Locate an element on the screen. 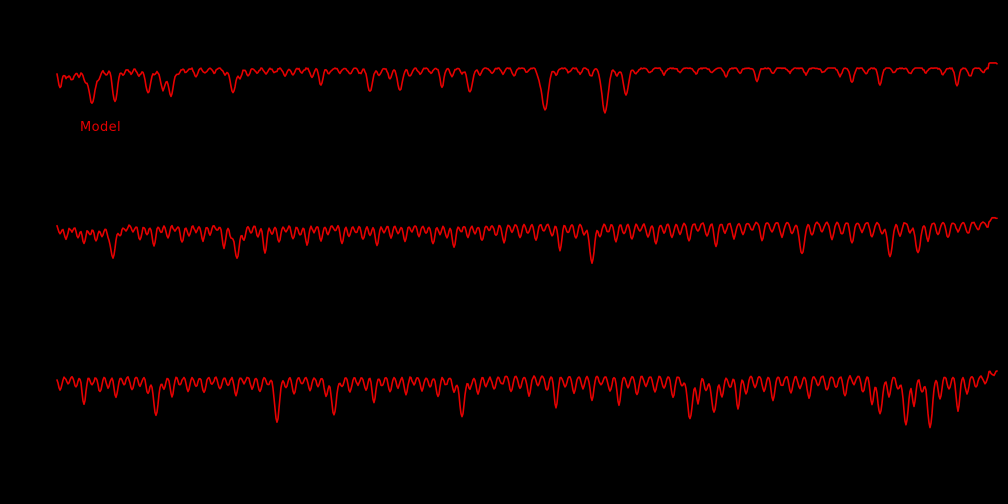 Image resolution: width=1008 pixels, height=504 pixels. panel-middle-spectrum is located at coordinates (527, 240).